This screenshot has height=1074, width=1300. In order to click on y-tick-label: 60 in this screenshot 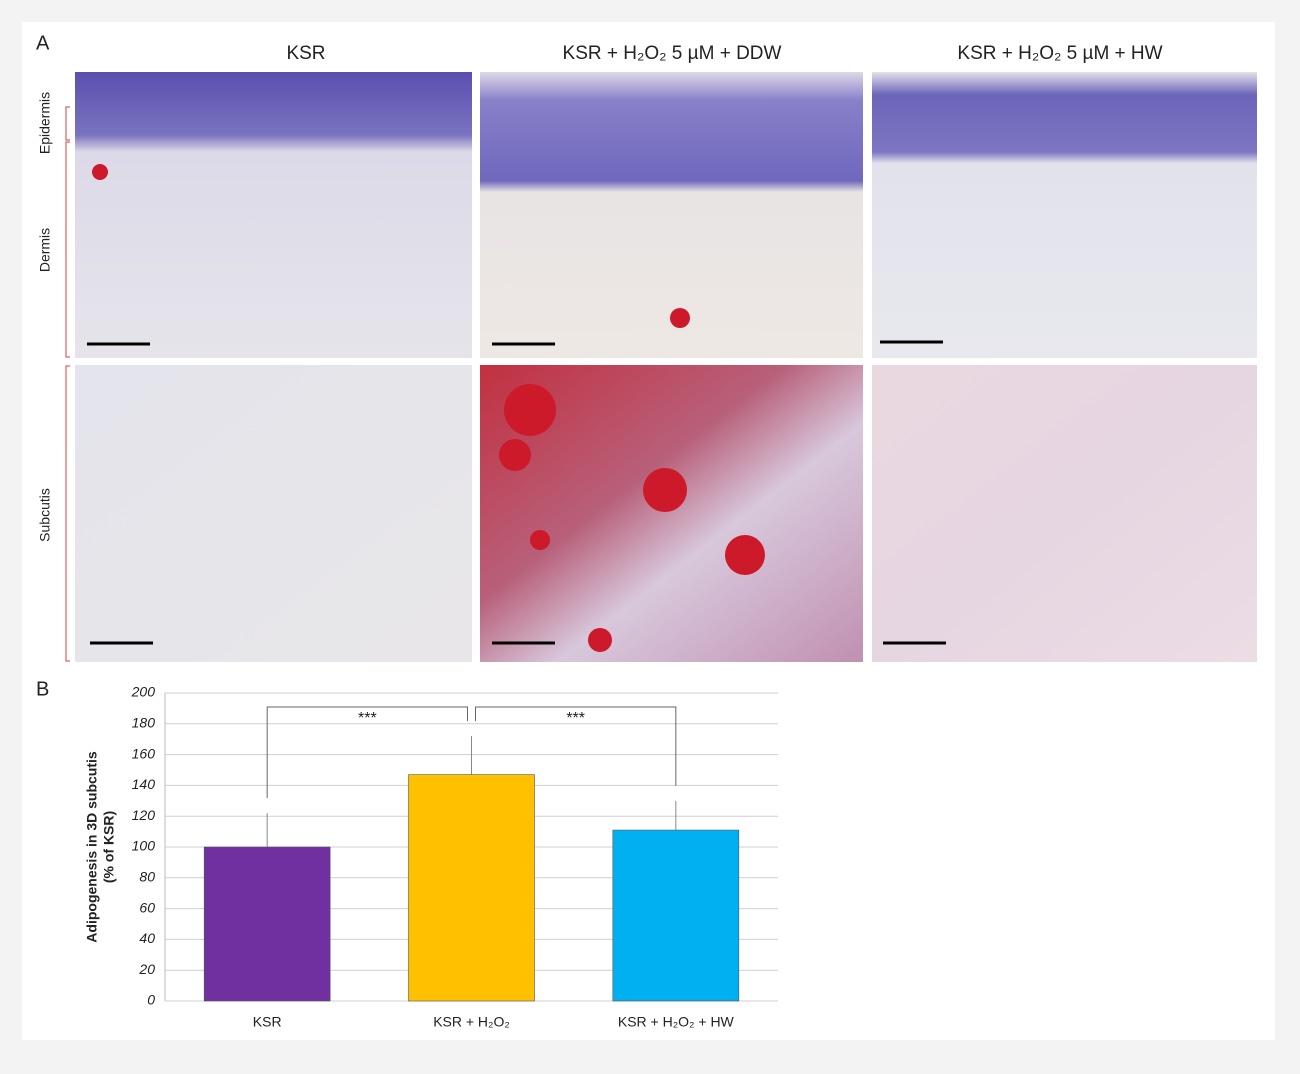, I will do `click(147, 907)`.